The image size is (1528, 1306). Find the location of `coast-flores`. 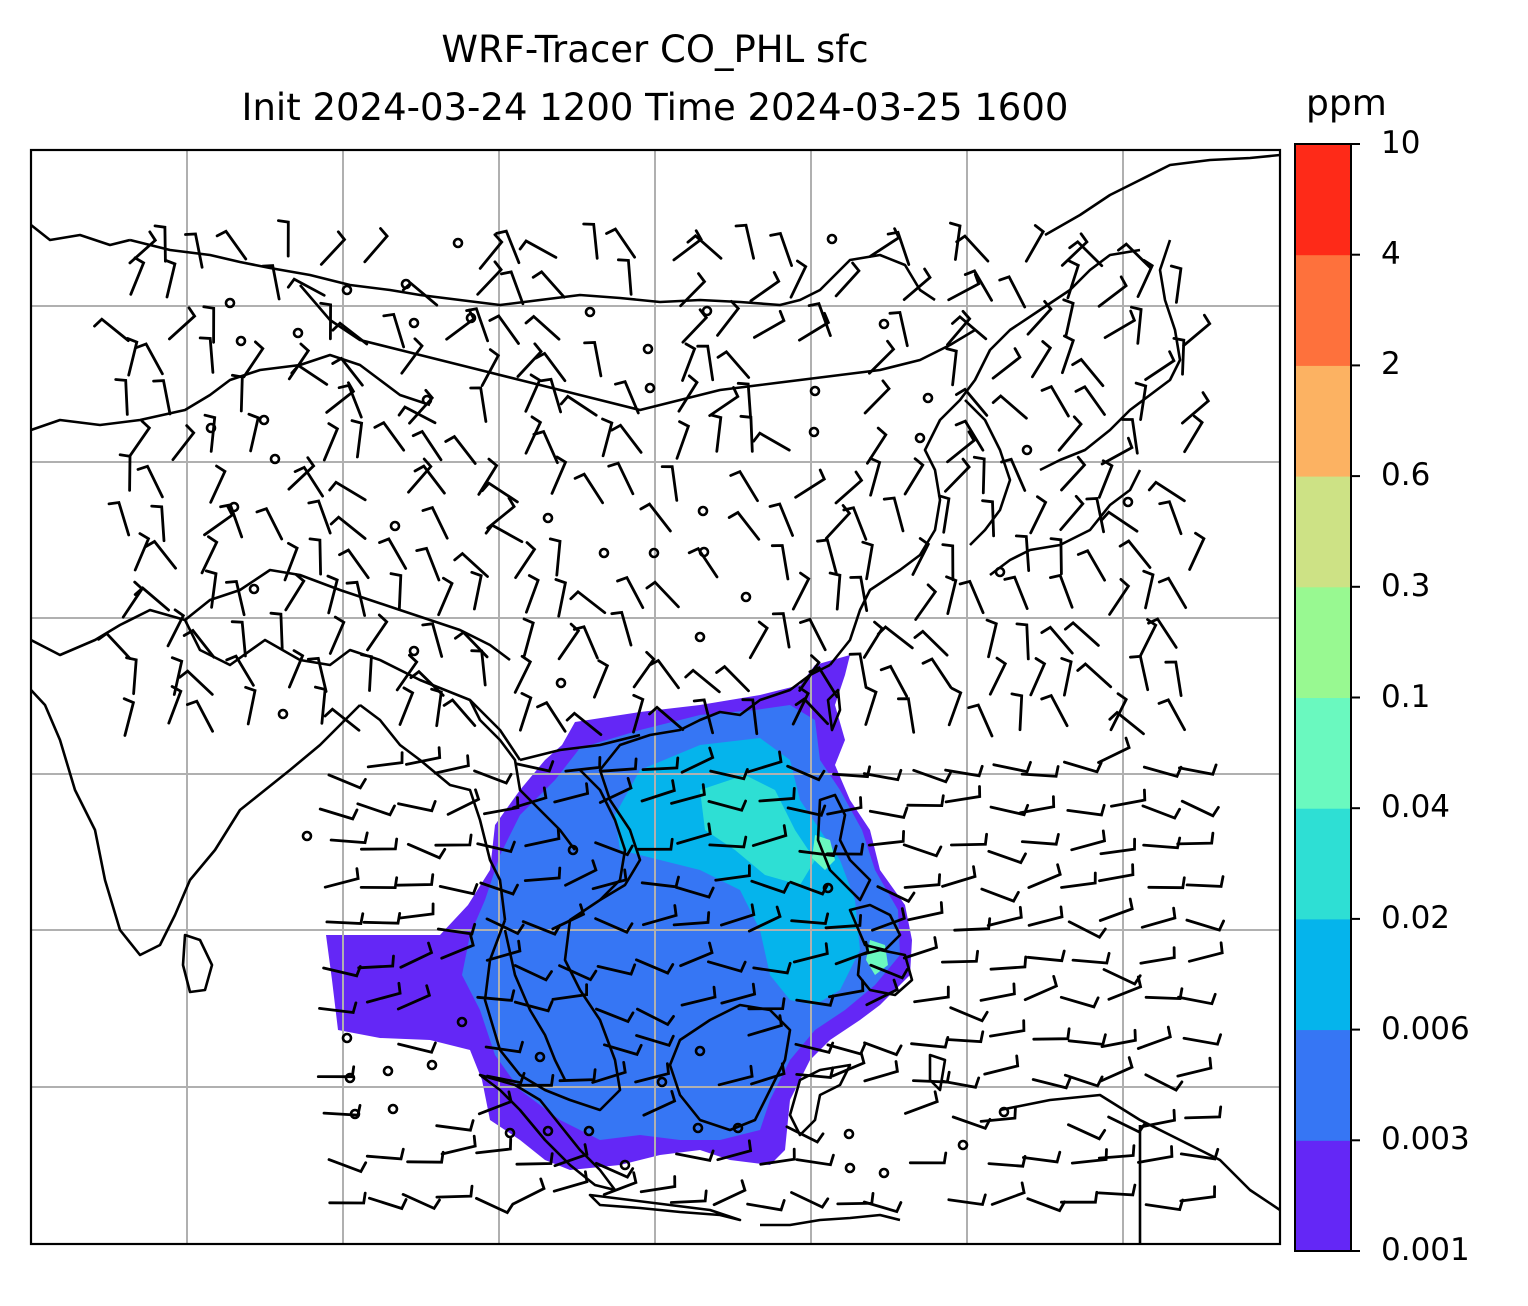

coast-flores is located at coordinates (830, 1220).